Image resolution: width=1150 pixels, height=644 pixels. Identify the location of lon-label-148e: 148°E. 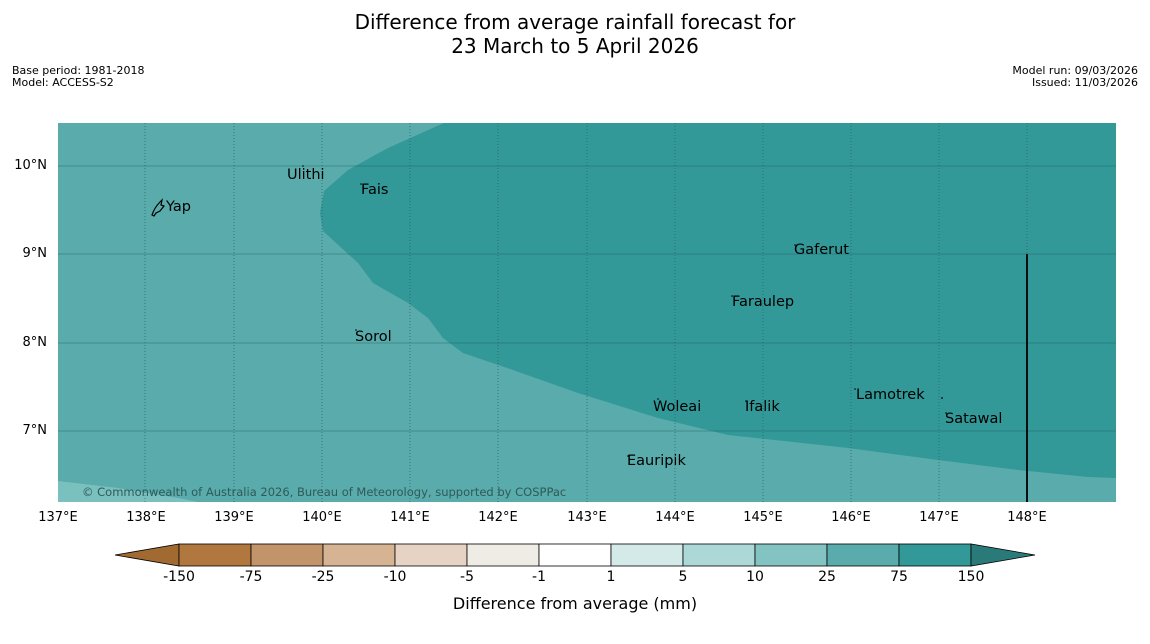
(1027, 517).